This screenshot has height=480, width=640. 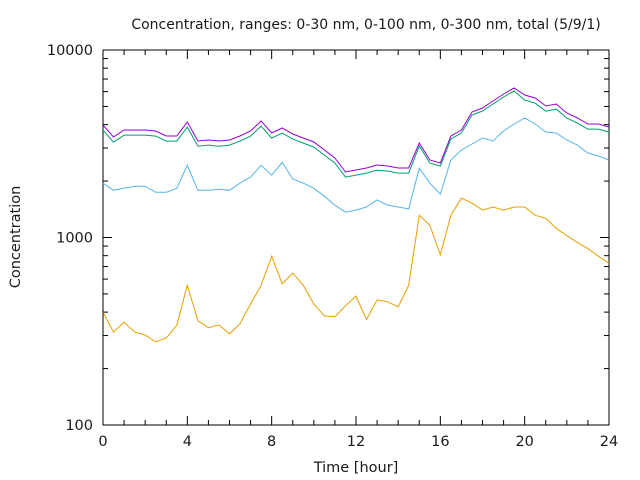 What do you see at coordinates (356, 468) in the screenshot?
I see `x-axis-label: Time [hour]` at bounding box center [356, 468].